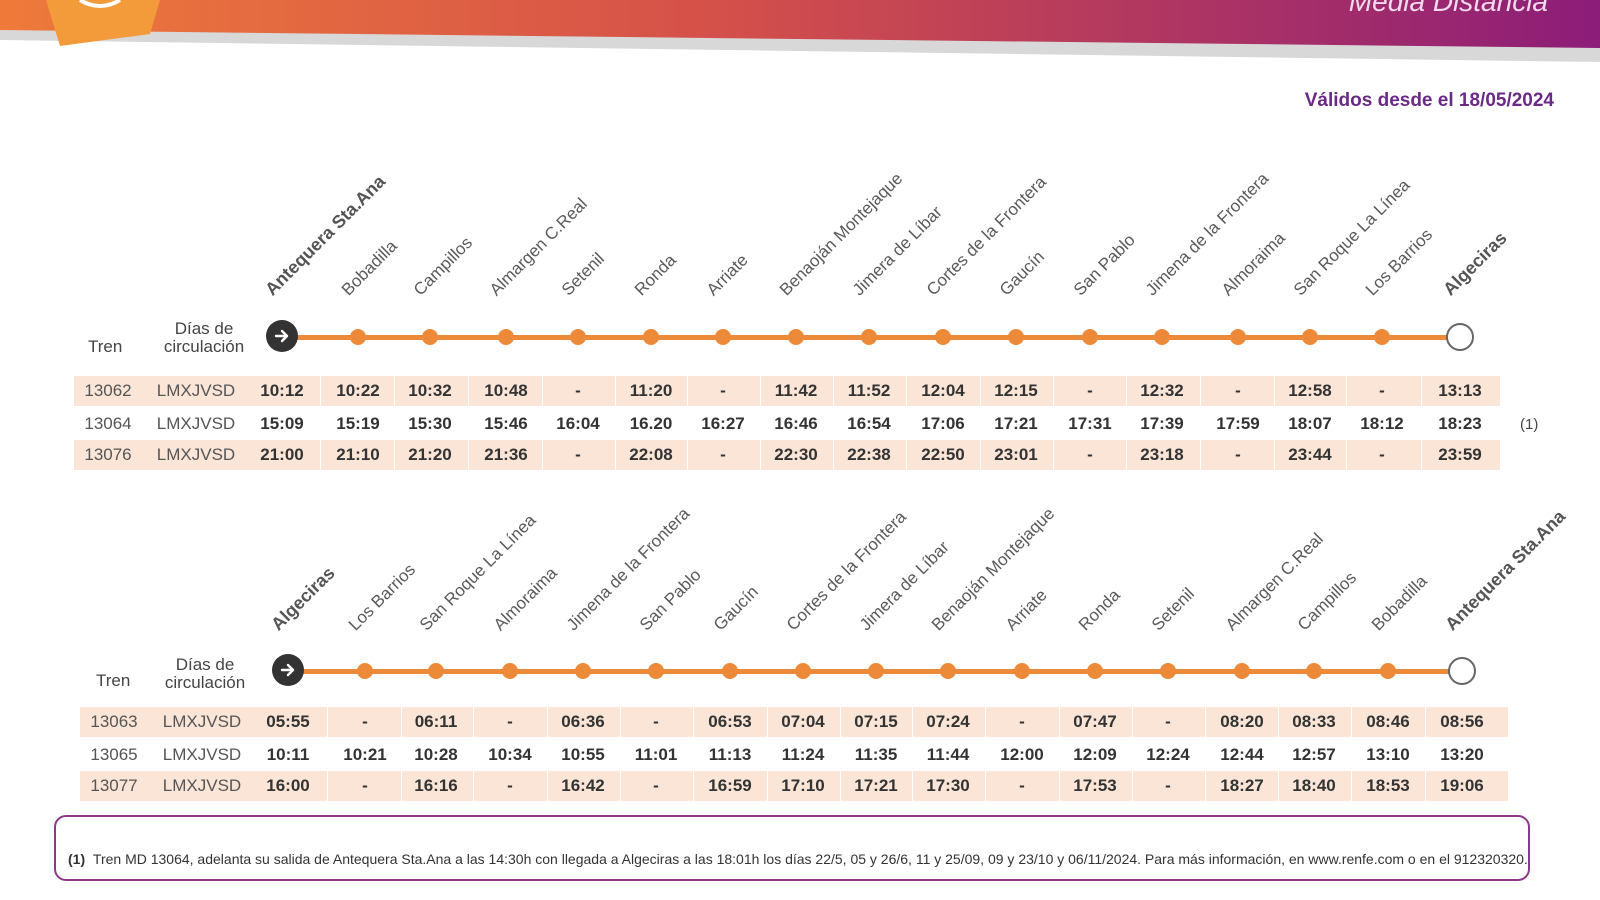  I want to click on departure-time: 07:15, so click(876, 721).